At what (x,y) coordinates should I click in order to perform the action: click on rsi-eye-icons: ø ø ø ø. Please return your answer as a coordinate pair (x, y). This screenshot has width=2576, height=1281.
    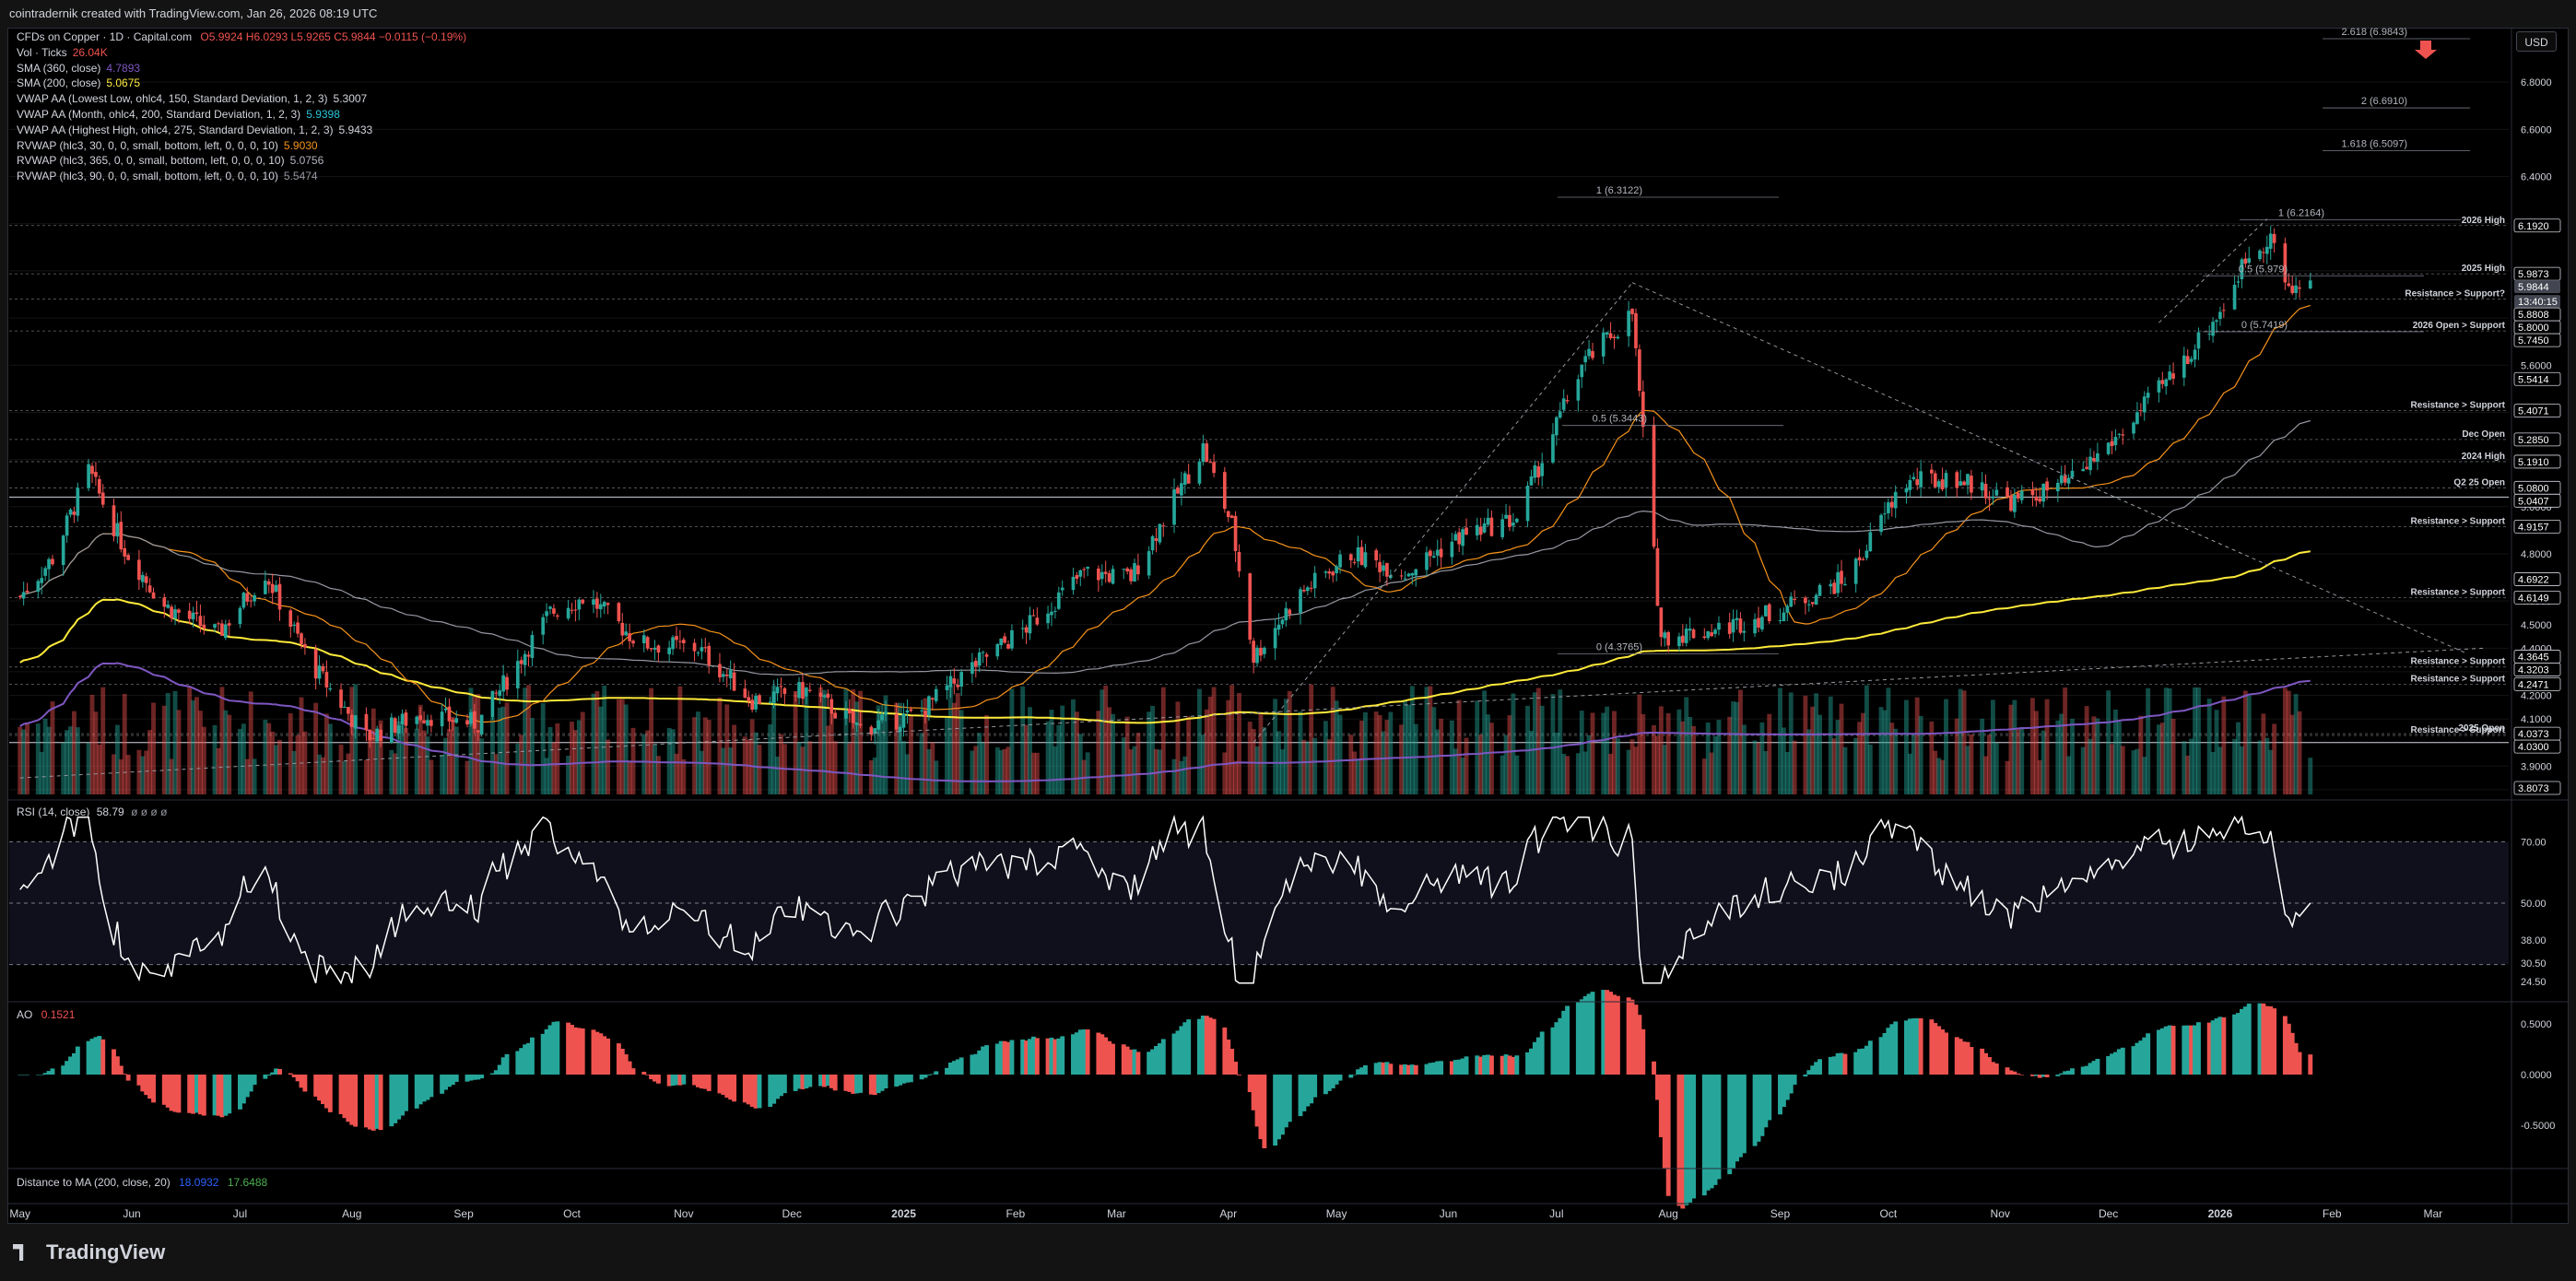
    Looking at the image, I should click on (149, 812).